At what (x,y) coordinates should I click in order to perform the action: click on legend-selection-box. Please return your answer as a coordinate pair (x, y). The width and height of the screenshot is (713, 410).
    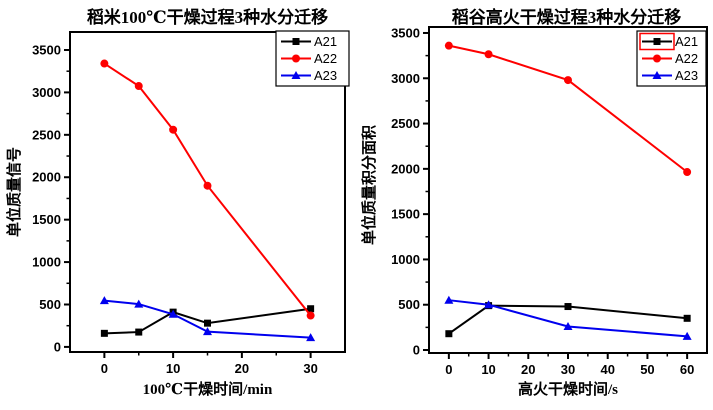
    Looking at the image, I should click on (657, 41).